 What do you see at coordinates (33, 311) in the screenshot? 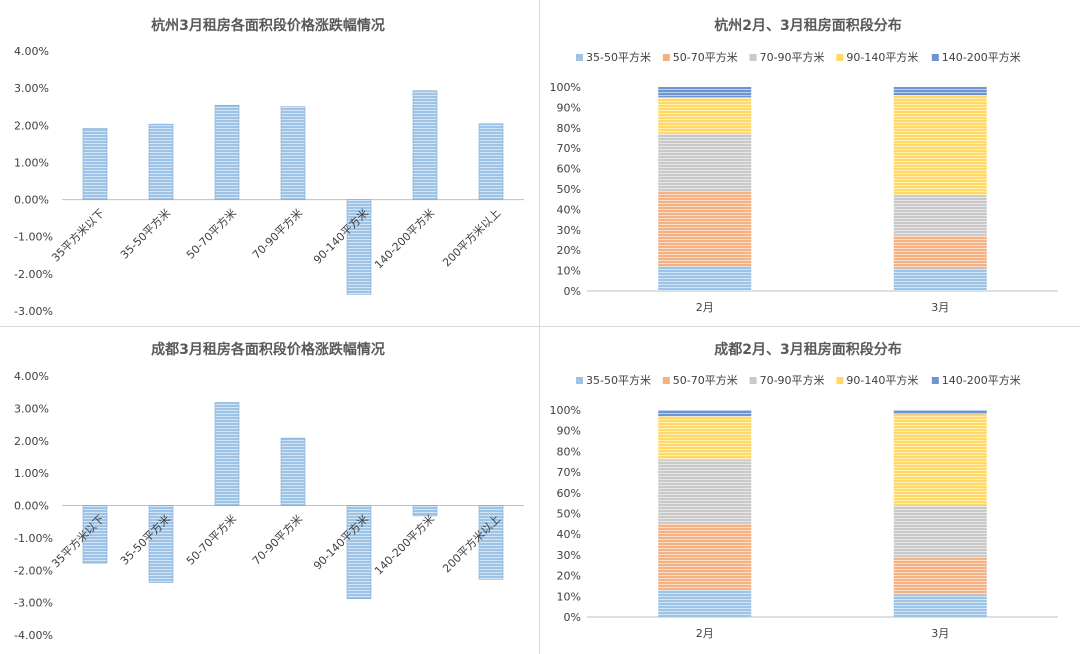
I see `y-tick-label: -3.00%` at bounding box center [33, 311].